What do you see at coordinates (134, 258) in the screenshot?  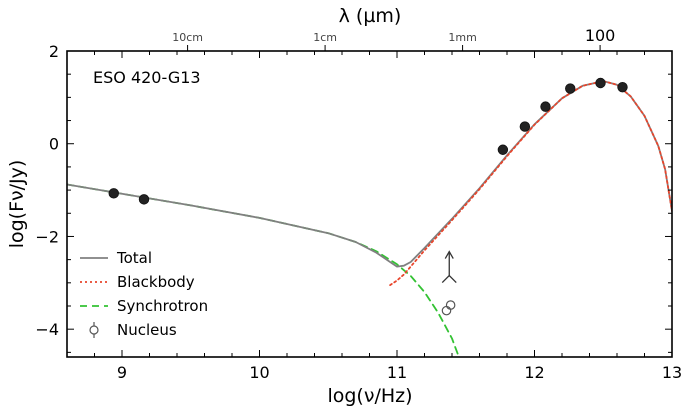 I see `legend-label-total: Total` at bounding box center [134, 258].